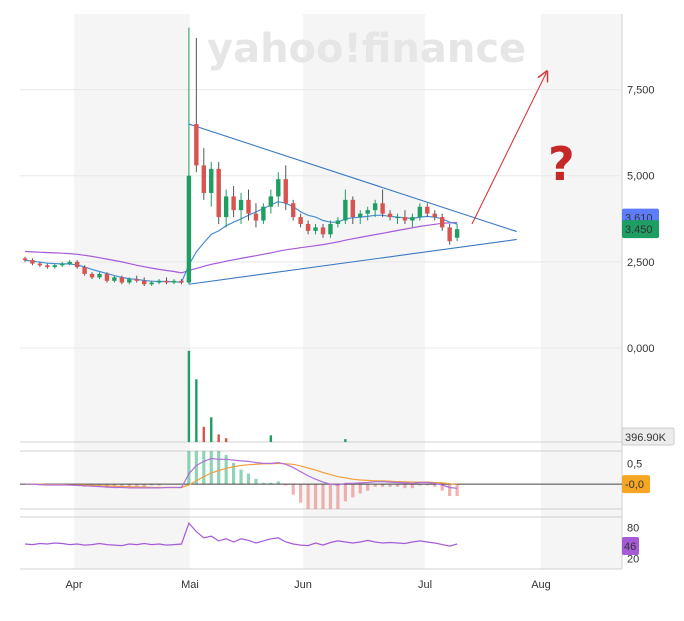 The width and height of the screenshot is (684, 621). What do you see at coordinates (640, 229) in the screenshot?
I see `current-price-marker` at bounding box center [640, 229].